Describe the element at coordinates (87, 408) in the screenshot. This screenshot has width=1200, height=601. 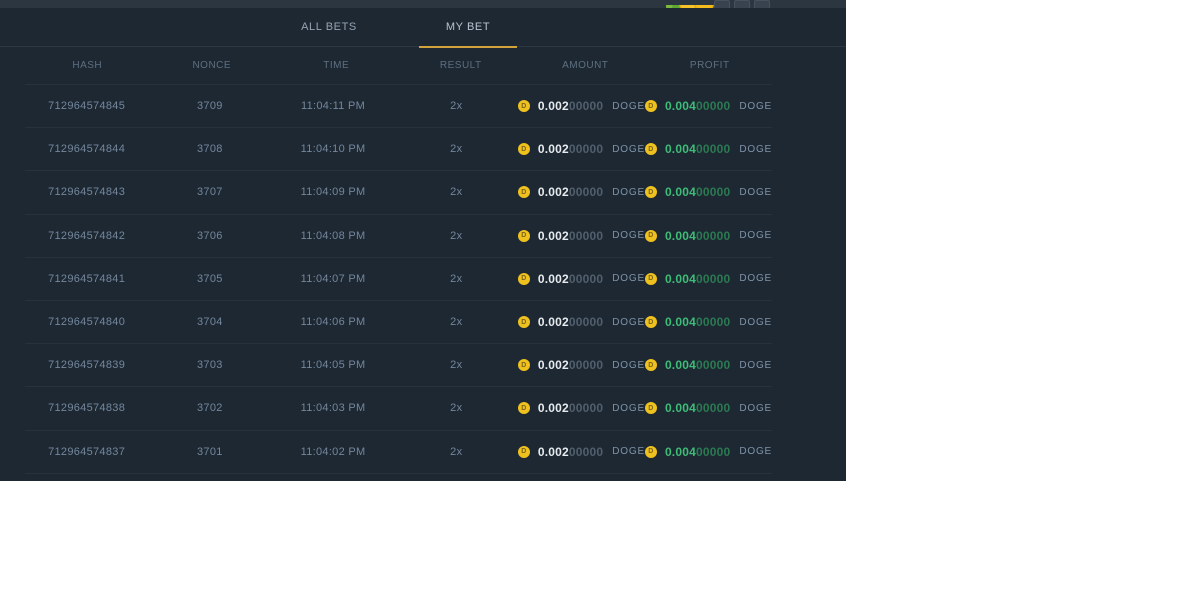
I see `hash-cell: 712964574838` at that location.